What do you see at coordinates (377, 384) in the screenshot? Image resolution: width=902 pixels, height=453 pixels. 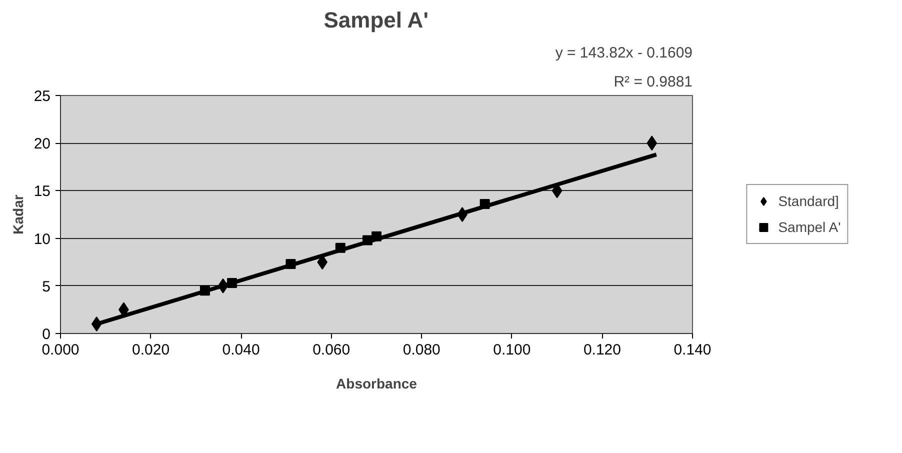 I see `x-axis-title: Absorbance` at bounding box center [377, 384].